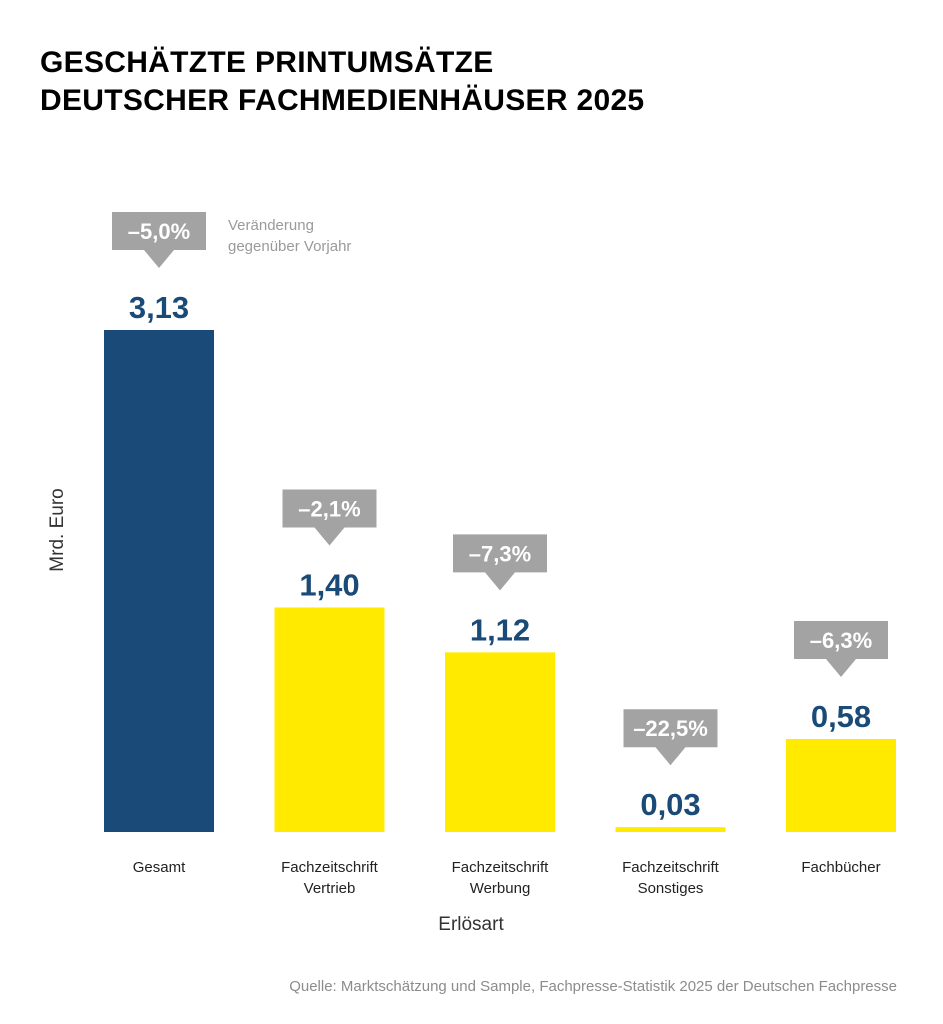 The image size is (943, 1024). I want to click on change-label-1: –5,0%, so click(159, 231).